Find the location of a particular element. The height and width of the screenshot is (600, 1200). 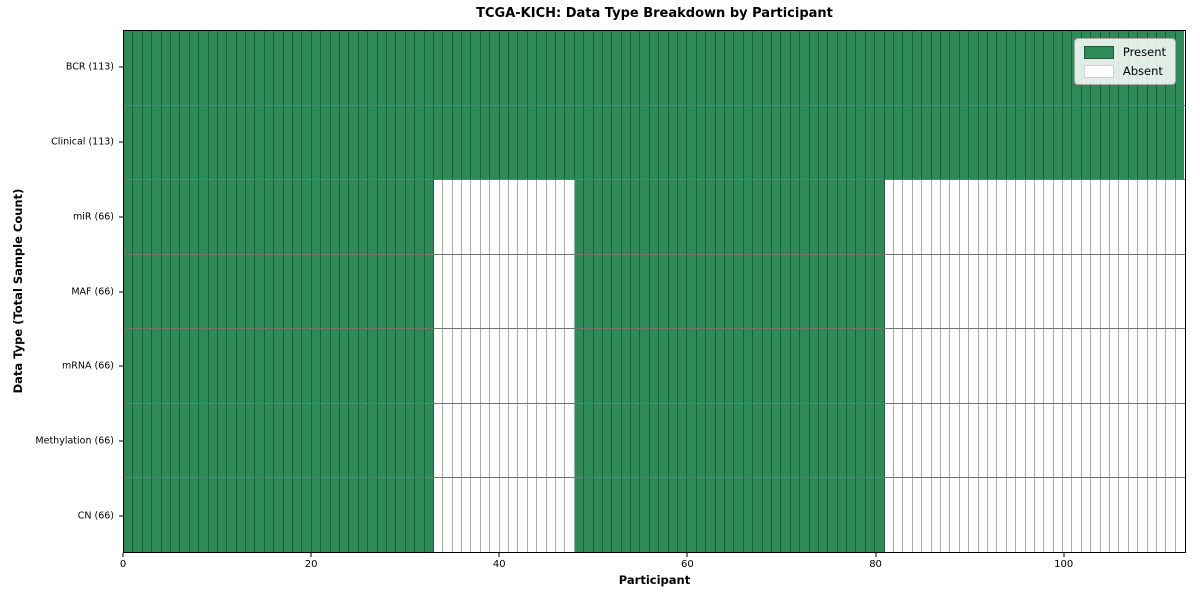

x-tick-label: 60 is located at coordinates (687, 564).